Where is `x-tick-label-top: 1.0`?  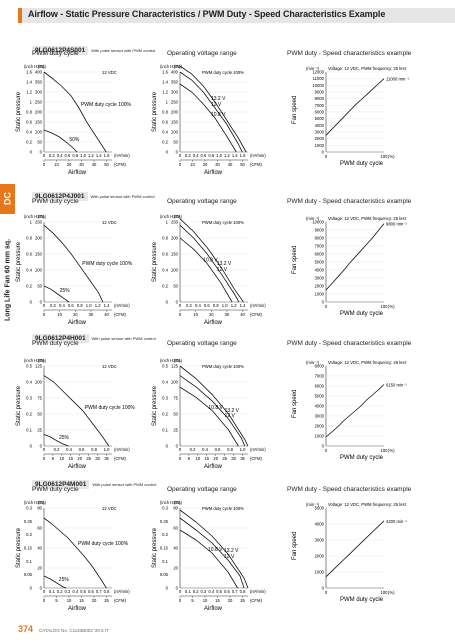 x-tick-label-top: 1.0 is located at coordinates (225, 305).